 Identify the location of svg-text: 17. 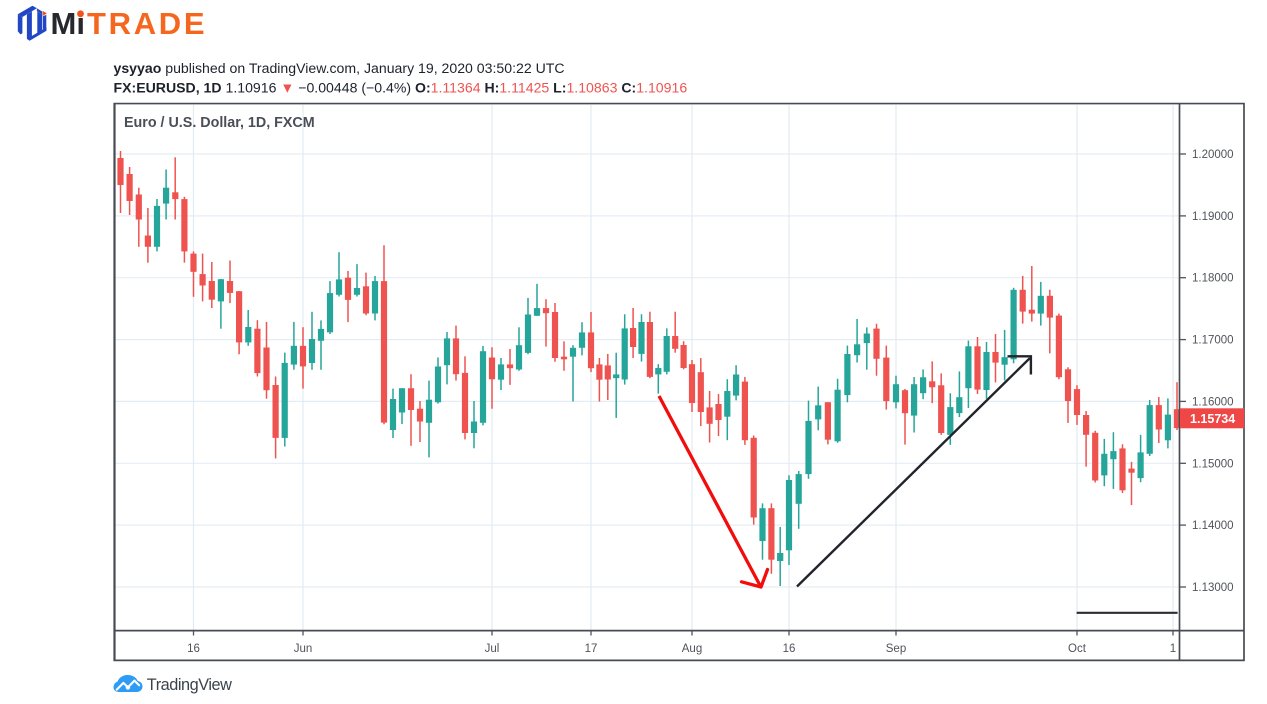
(591, 649).